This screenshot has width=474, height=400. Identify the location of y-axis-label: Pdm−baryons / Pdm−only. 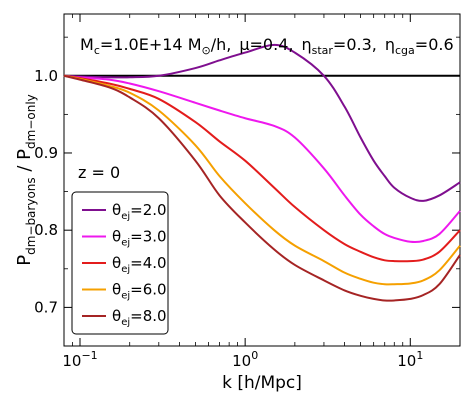
(26, 180).